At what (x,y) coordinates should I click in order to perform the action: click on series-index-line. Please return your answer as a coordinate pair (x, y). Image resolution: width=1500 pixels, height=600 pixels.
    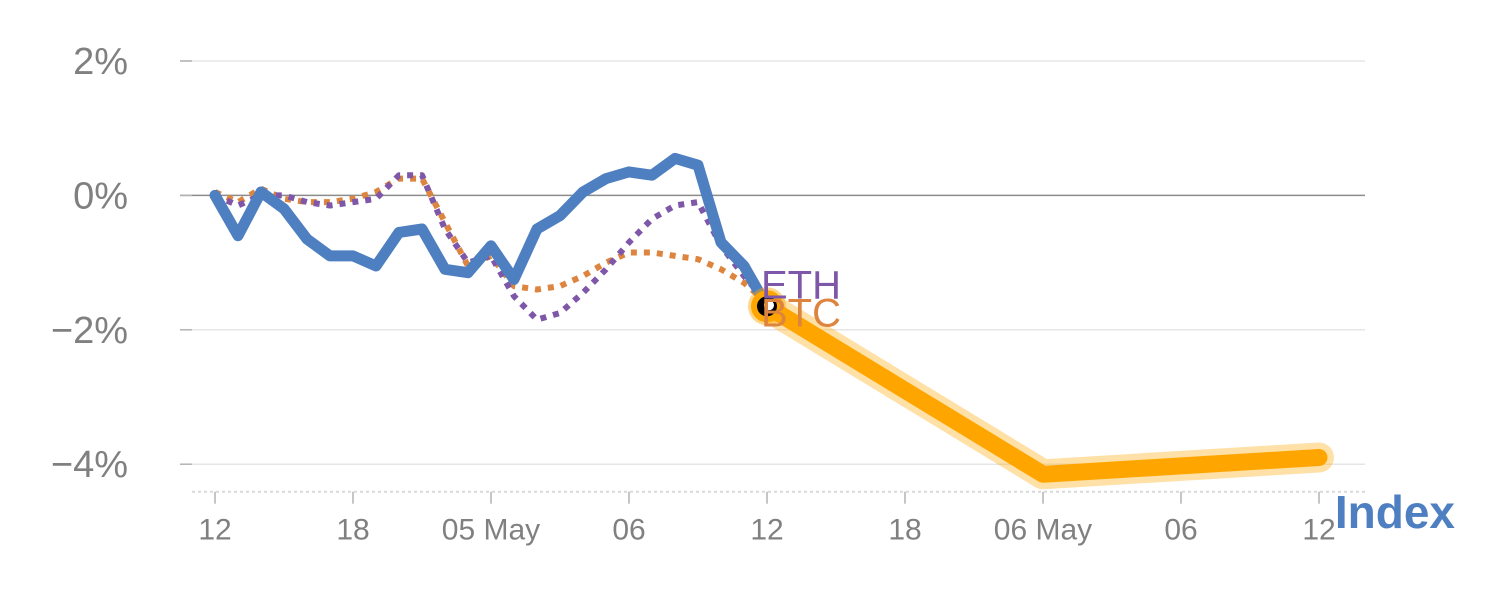
    Looking at the image, I should click on (491, 232).